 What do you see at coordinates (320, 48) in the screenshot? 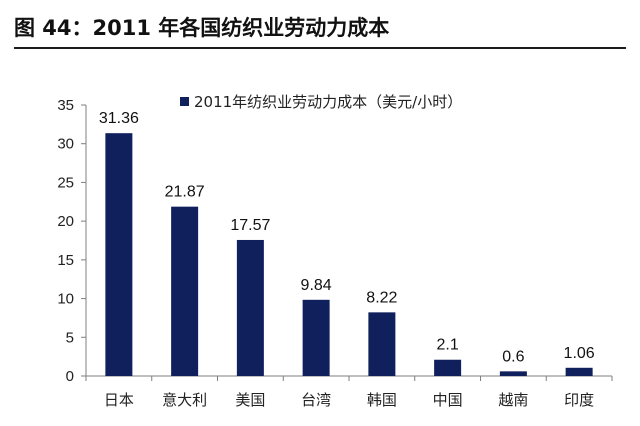
I see `title-divider` at bounding box center [320, 48].